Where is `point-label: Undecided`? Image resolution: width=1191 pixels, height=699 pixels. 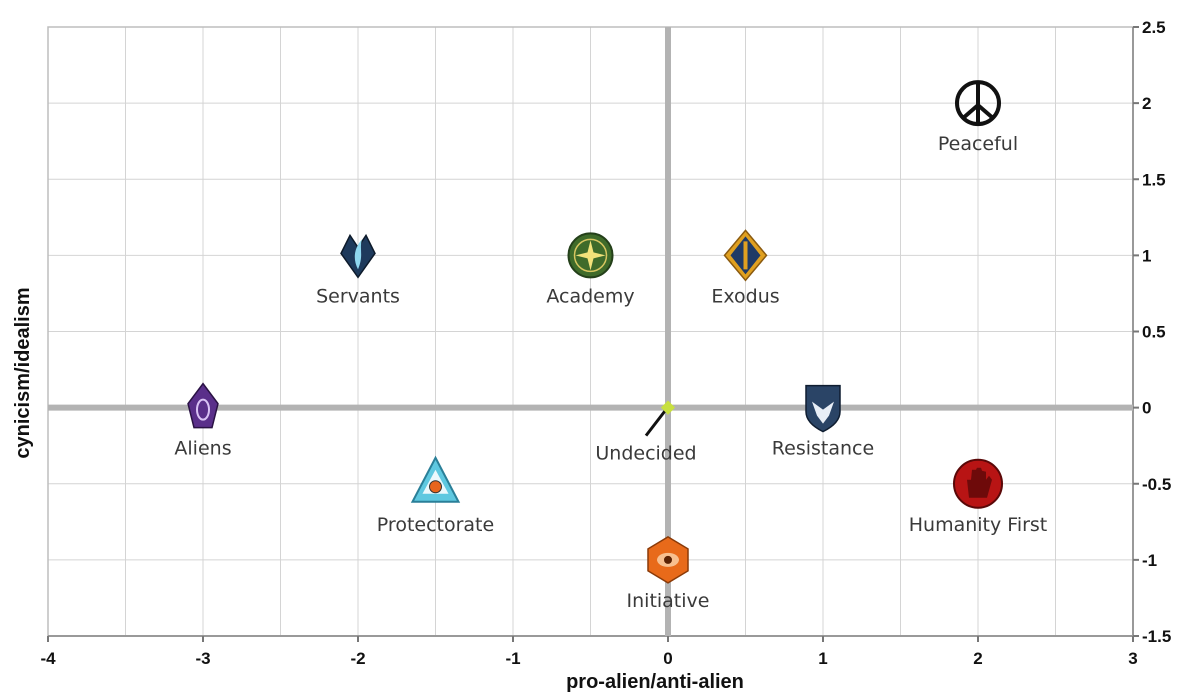 point-label: Undecided is located at coordinates (645, 454).